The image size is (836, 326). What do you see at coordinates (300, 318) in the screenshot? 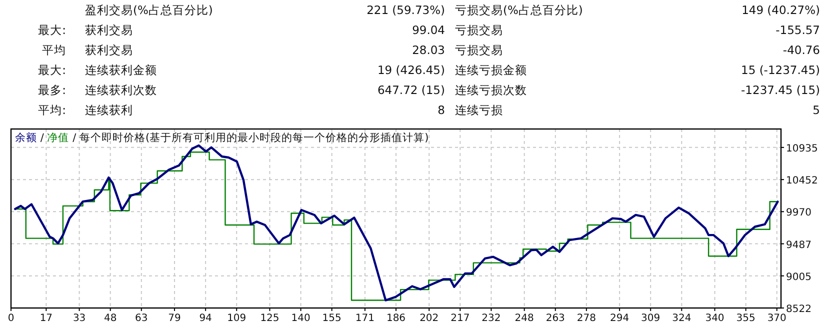
I see `x-tick-label: 140` at bounding box center [300, 318].